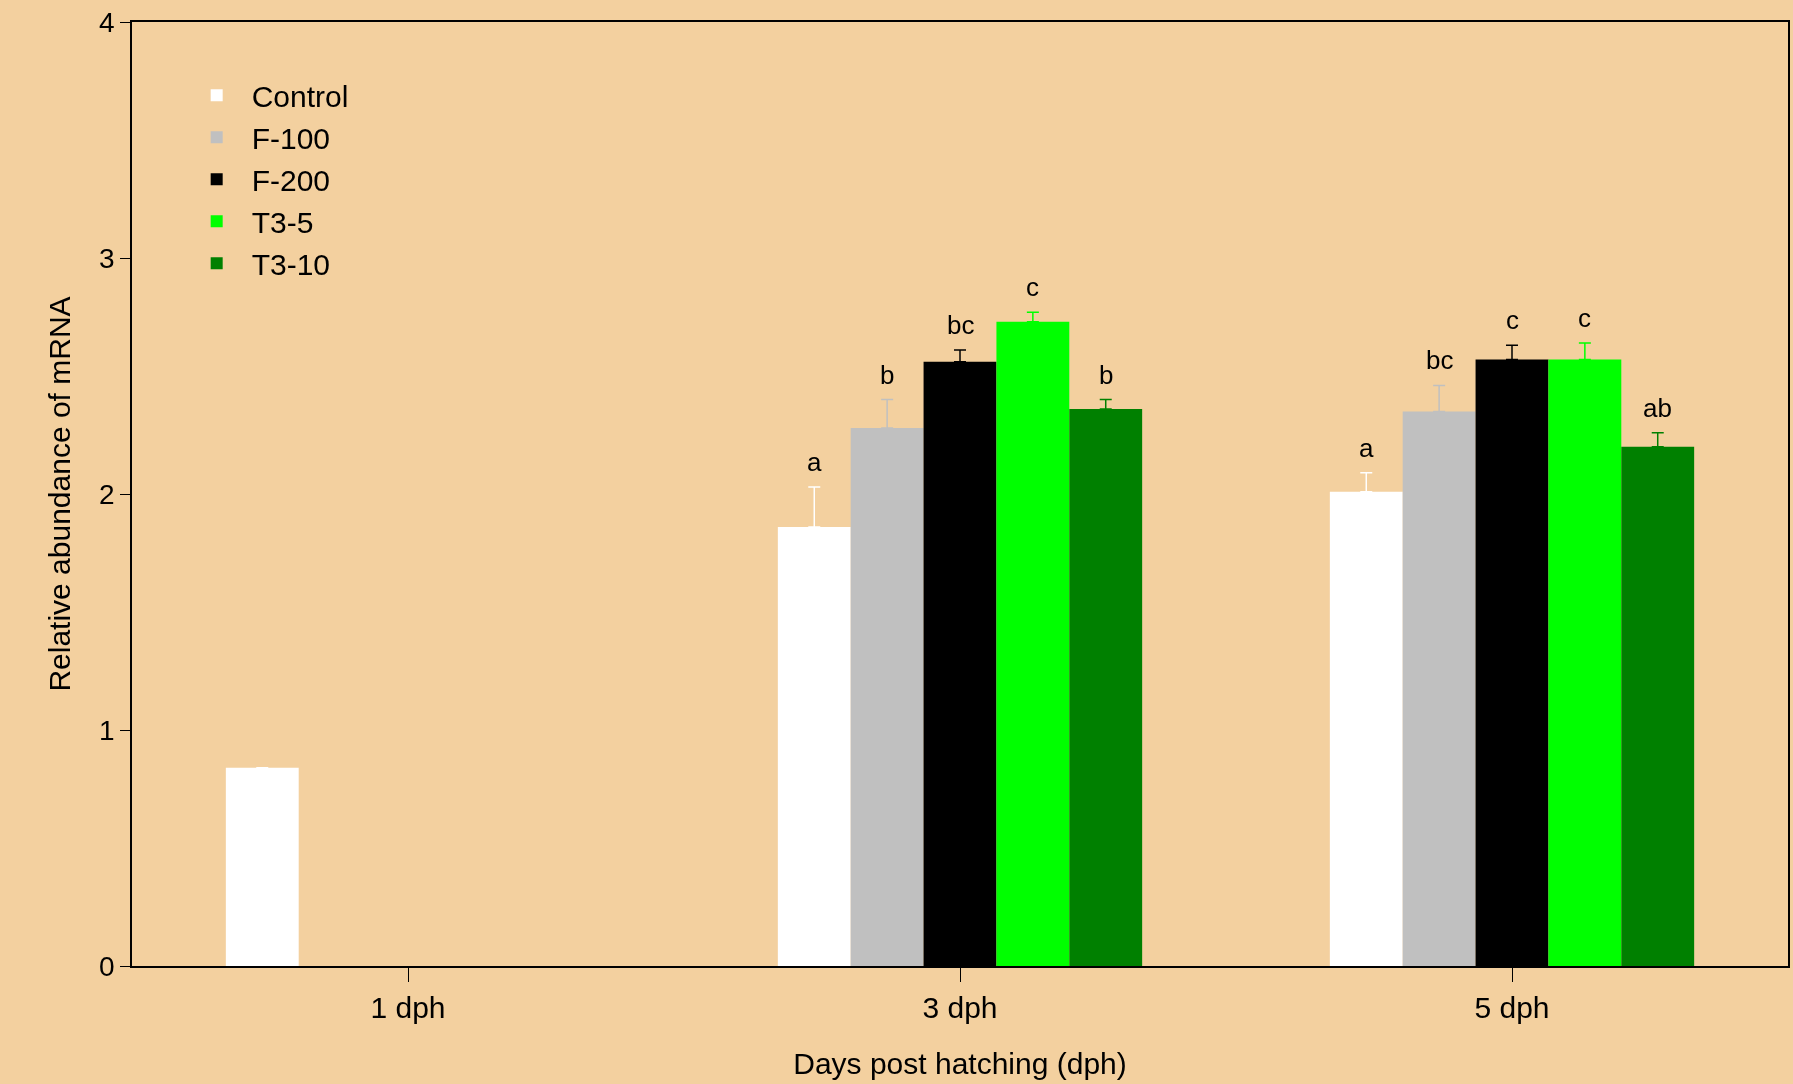 The height and width of the screenshot is (1084, 1793). Describe the element at coordinates (107, 22) in the screenshot. I see `y-tick-label: 4` at that location.